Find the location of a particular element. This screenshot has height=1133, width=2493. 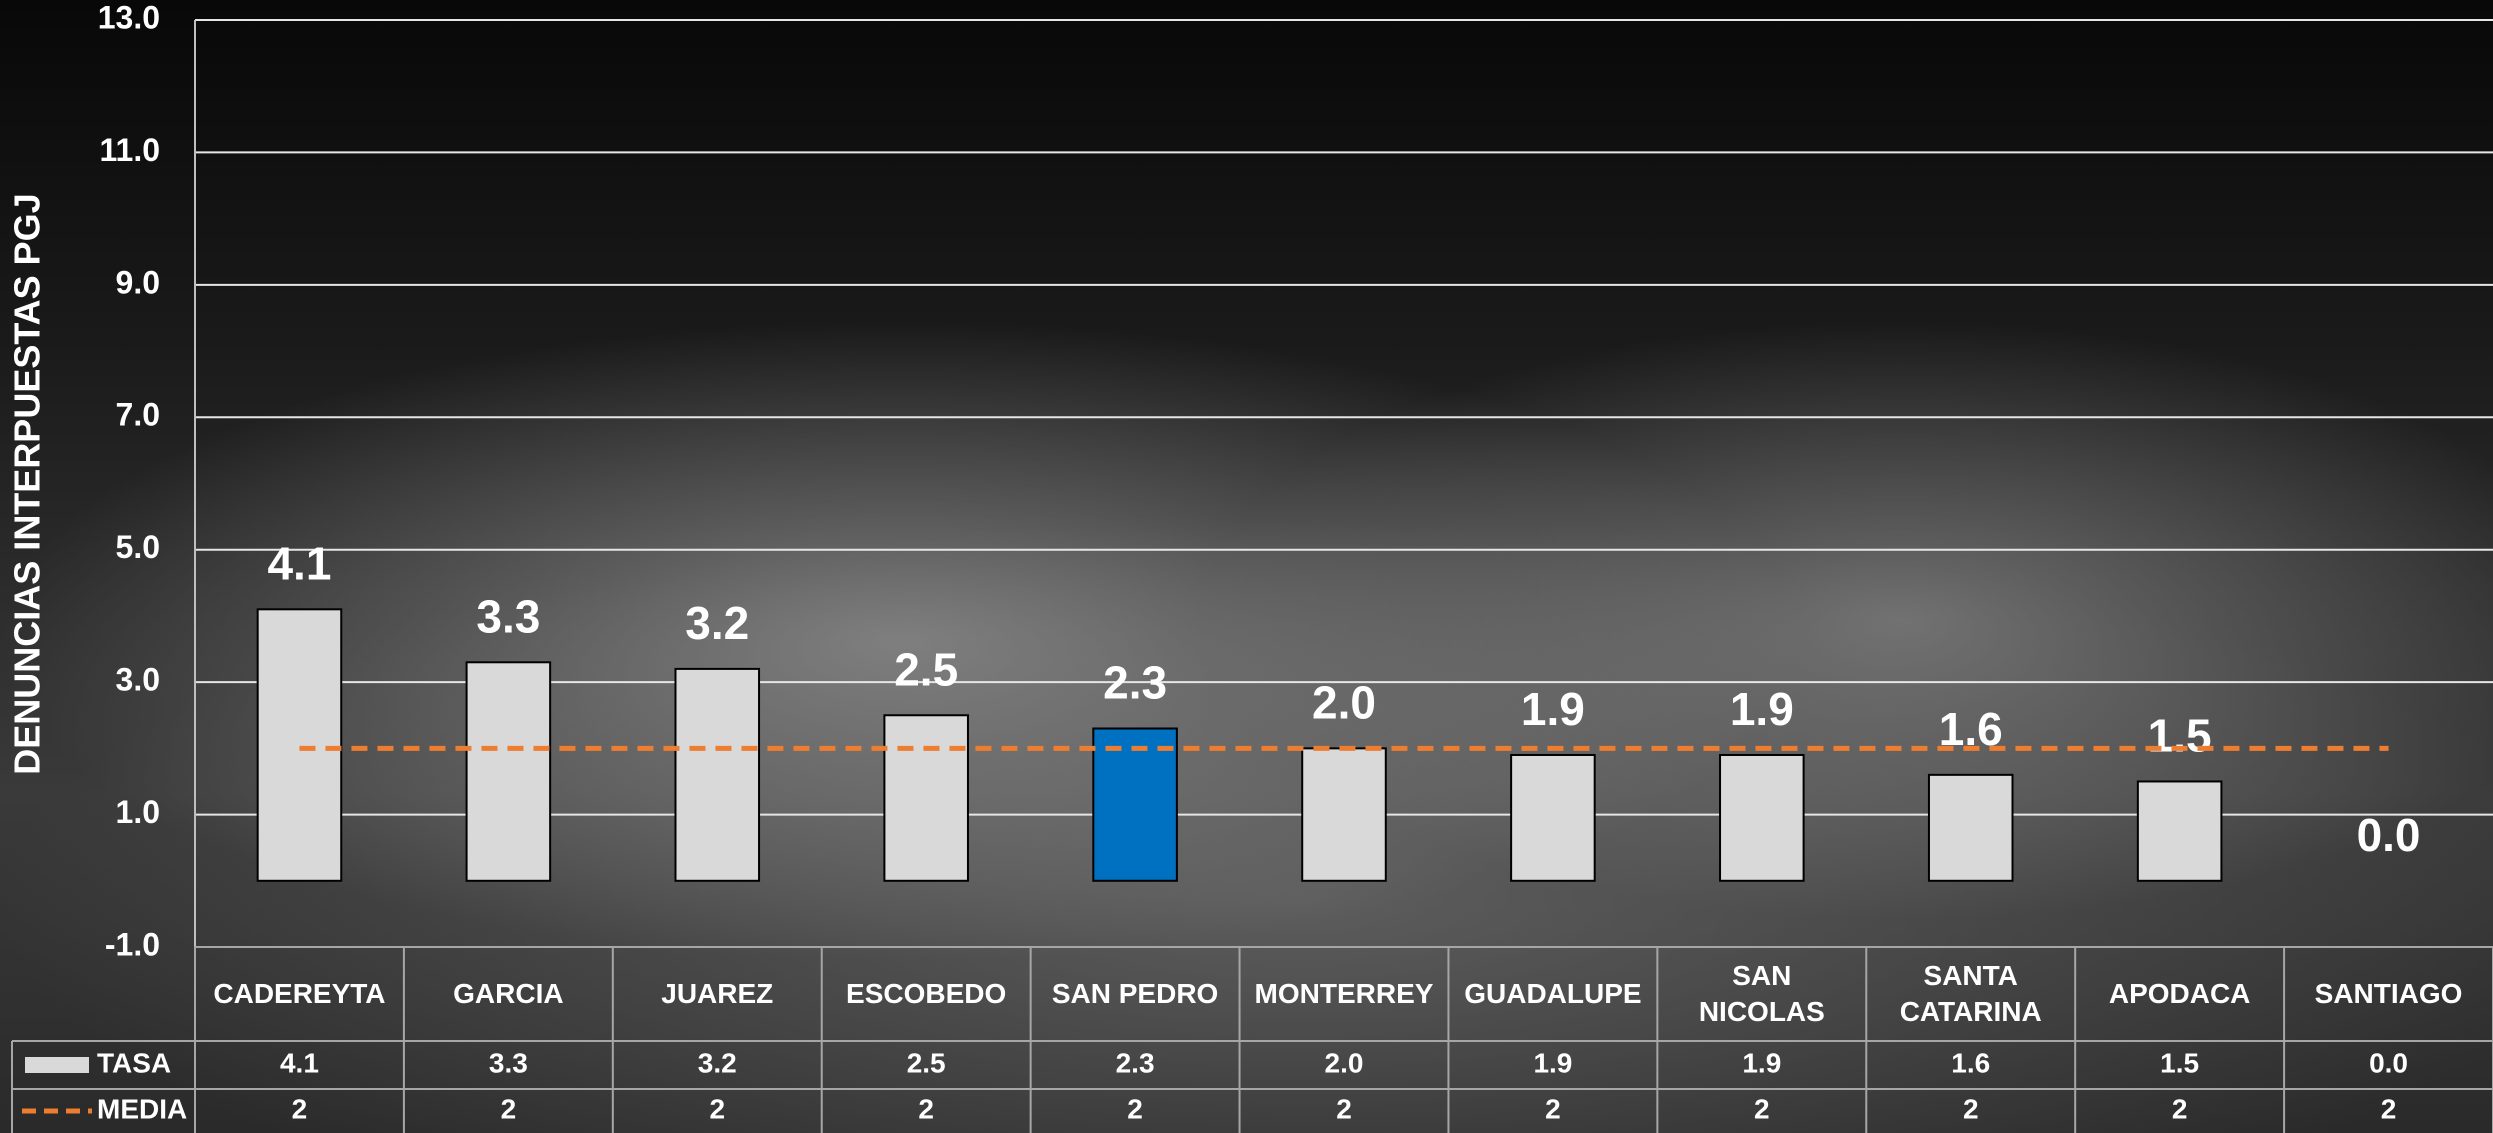

table-cell: 2.0 is located at coordinates (1344, 1062).